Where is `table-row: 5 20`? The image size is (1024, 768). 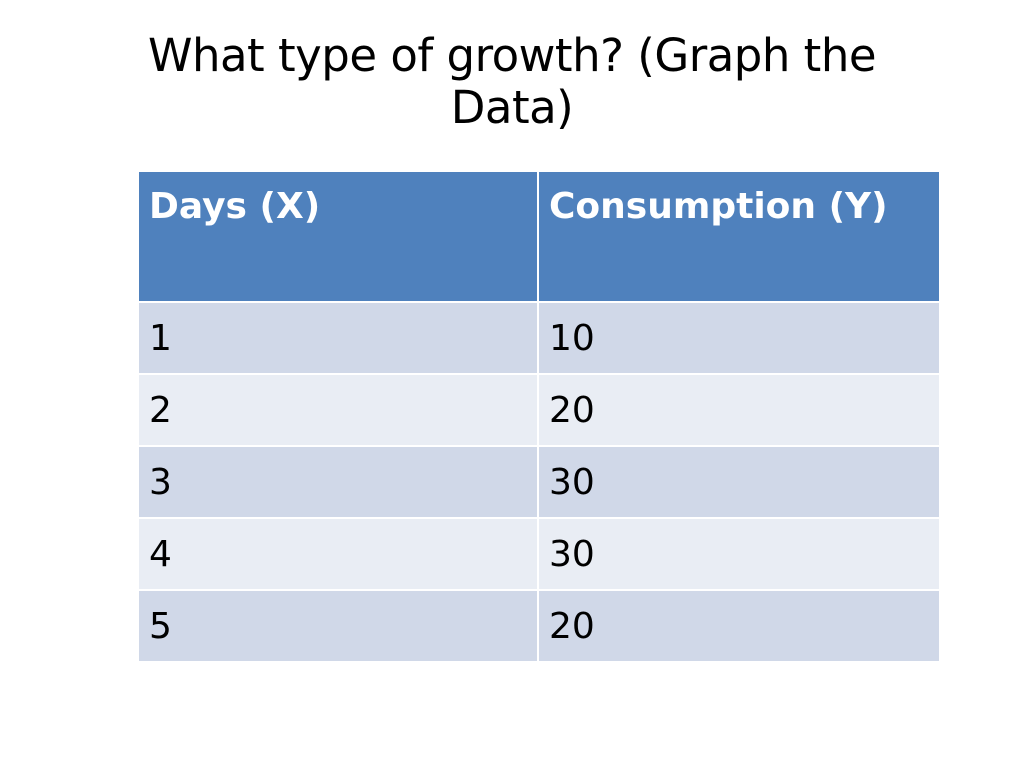 table-row: 5 20 is located at coordinates (539, 626).